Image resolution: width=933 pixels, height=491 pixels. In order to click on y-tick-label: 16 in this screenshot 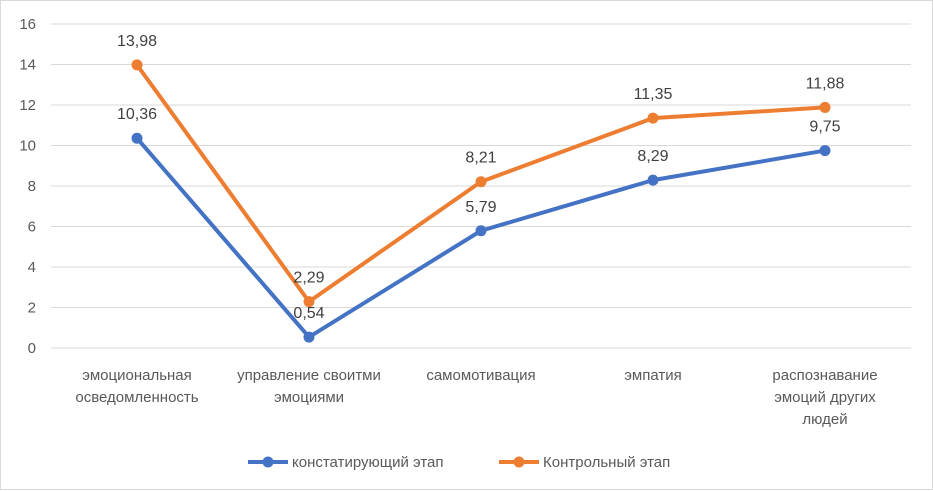, I will do `click(27, 24)`.